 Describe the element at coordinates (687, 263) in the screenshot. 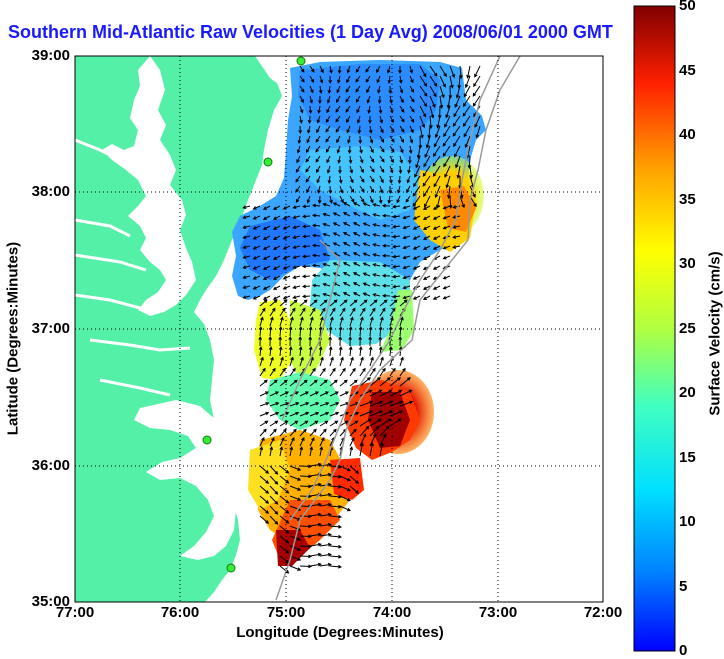

I see `colorbar-tick-label: 30` at that location.